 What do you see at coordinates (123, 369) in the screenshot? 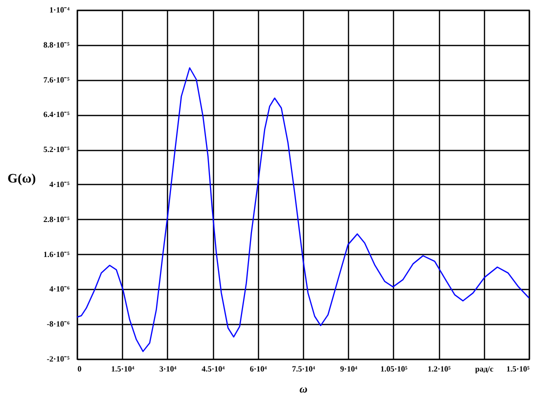
I see `x-tick-label: 1.5·10⁴` at bounding box center [123, 369].